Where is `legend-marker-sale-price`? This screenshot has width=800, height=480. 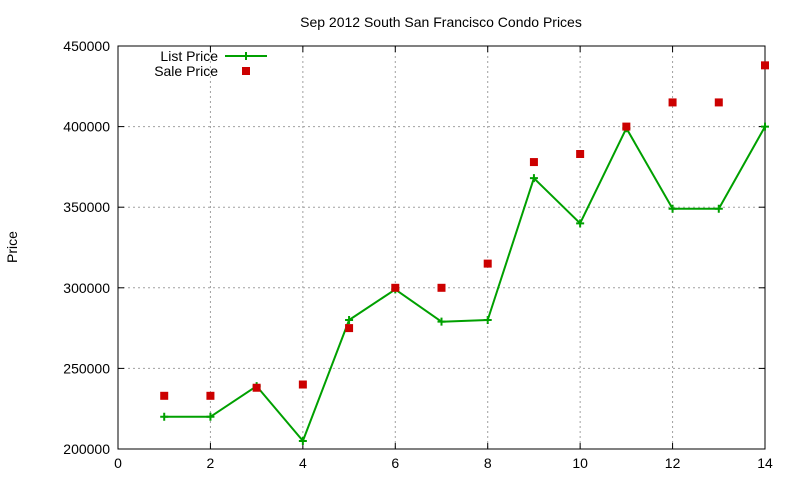 legend-marker-sale-price is located at coordinates (246, 71).